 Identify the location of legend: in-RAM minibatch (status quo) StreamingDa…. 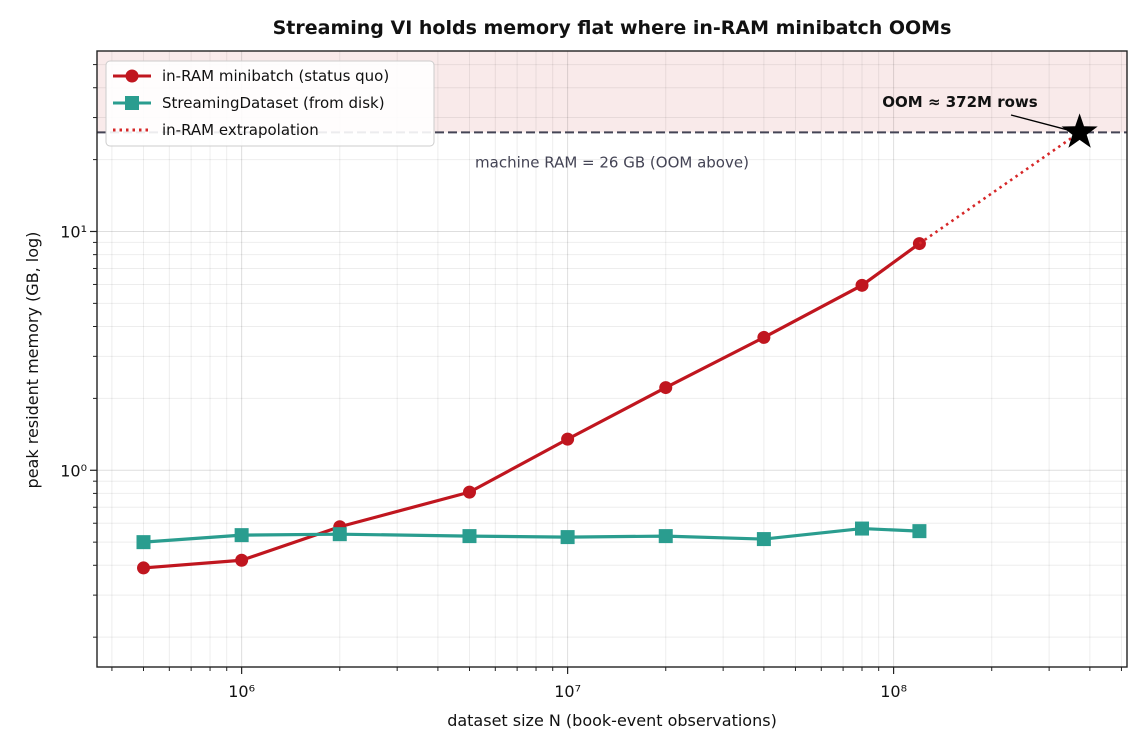
(270, 103).